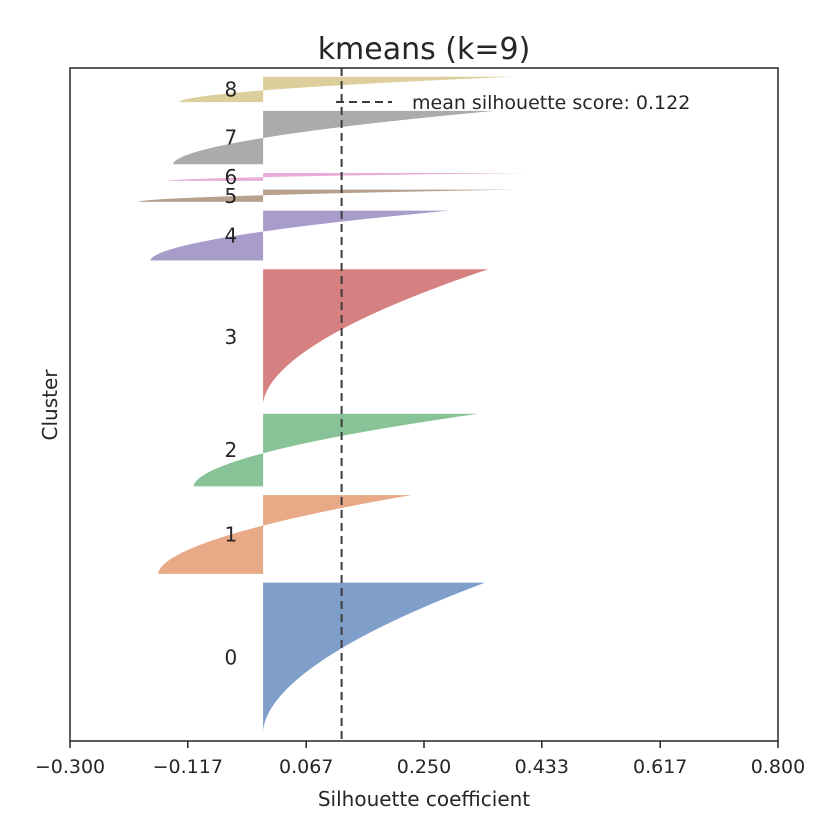 This screenshot has height=840, width=840. I want to click on cluster-3-label: 3, so click(231, 337).